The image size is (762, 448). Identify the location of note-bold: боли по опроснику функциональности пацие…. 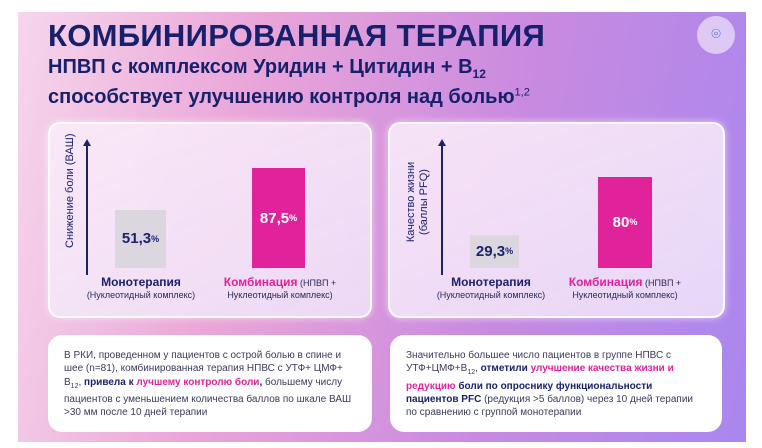
(529, 392).